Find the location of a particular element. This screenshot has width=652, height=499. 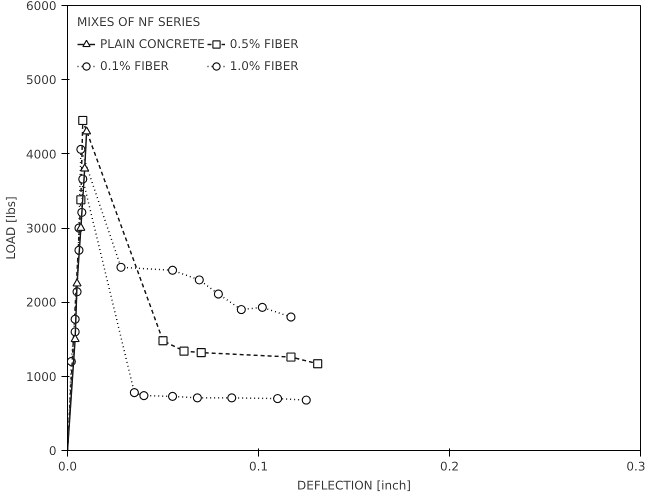

legend-title: MIXES OF NF SERIES is located at coordinates (139, 22).